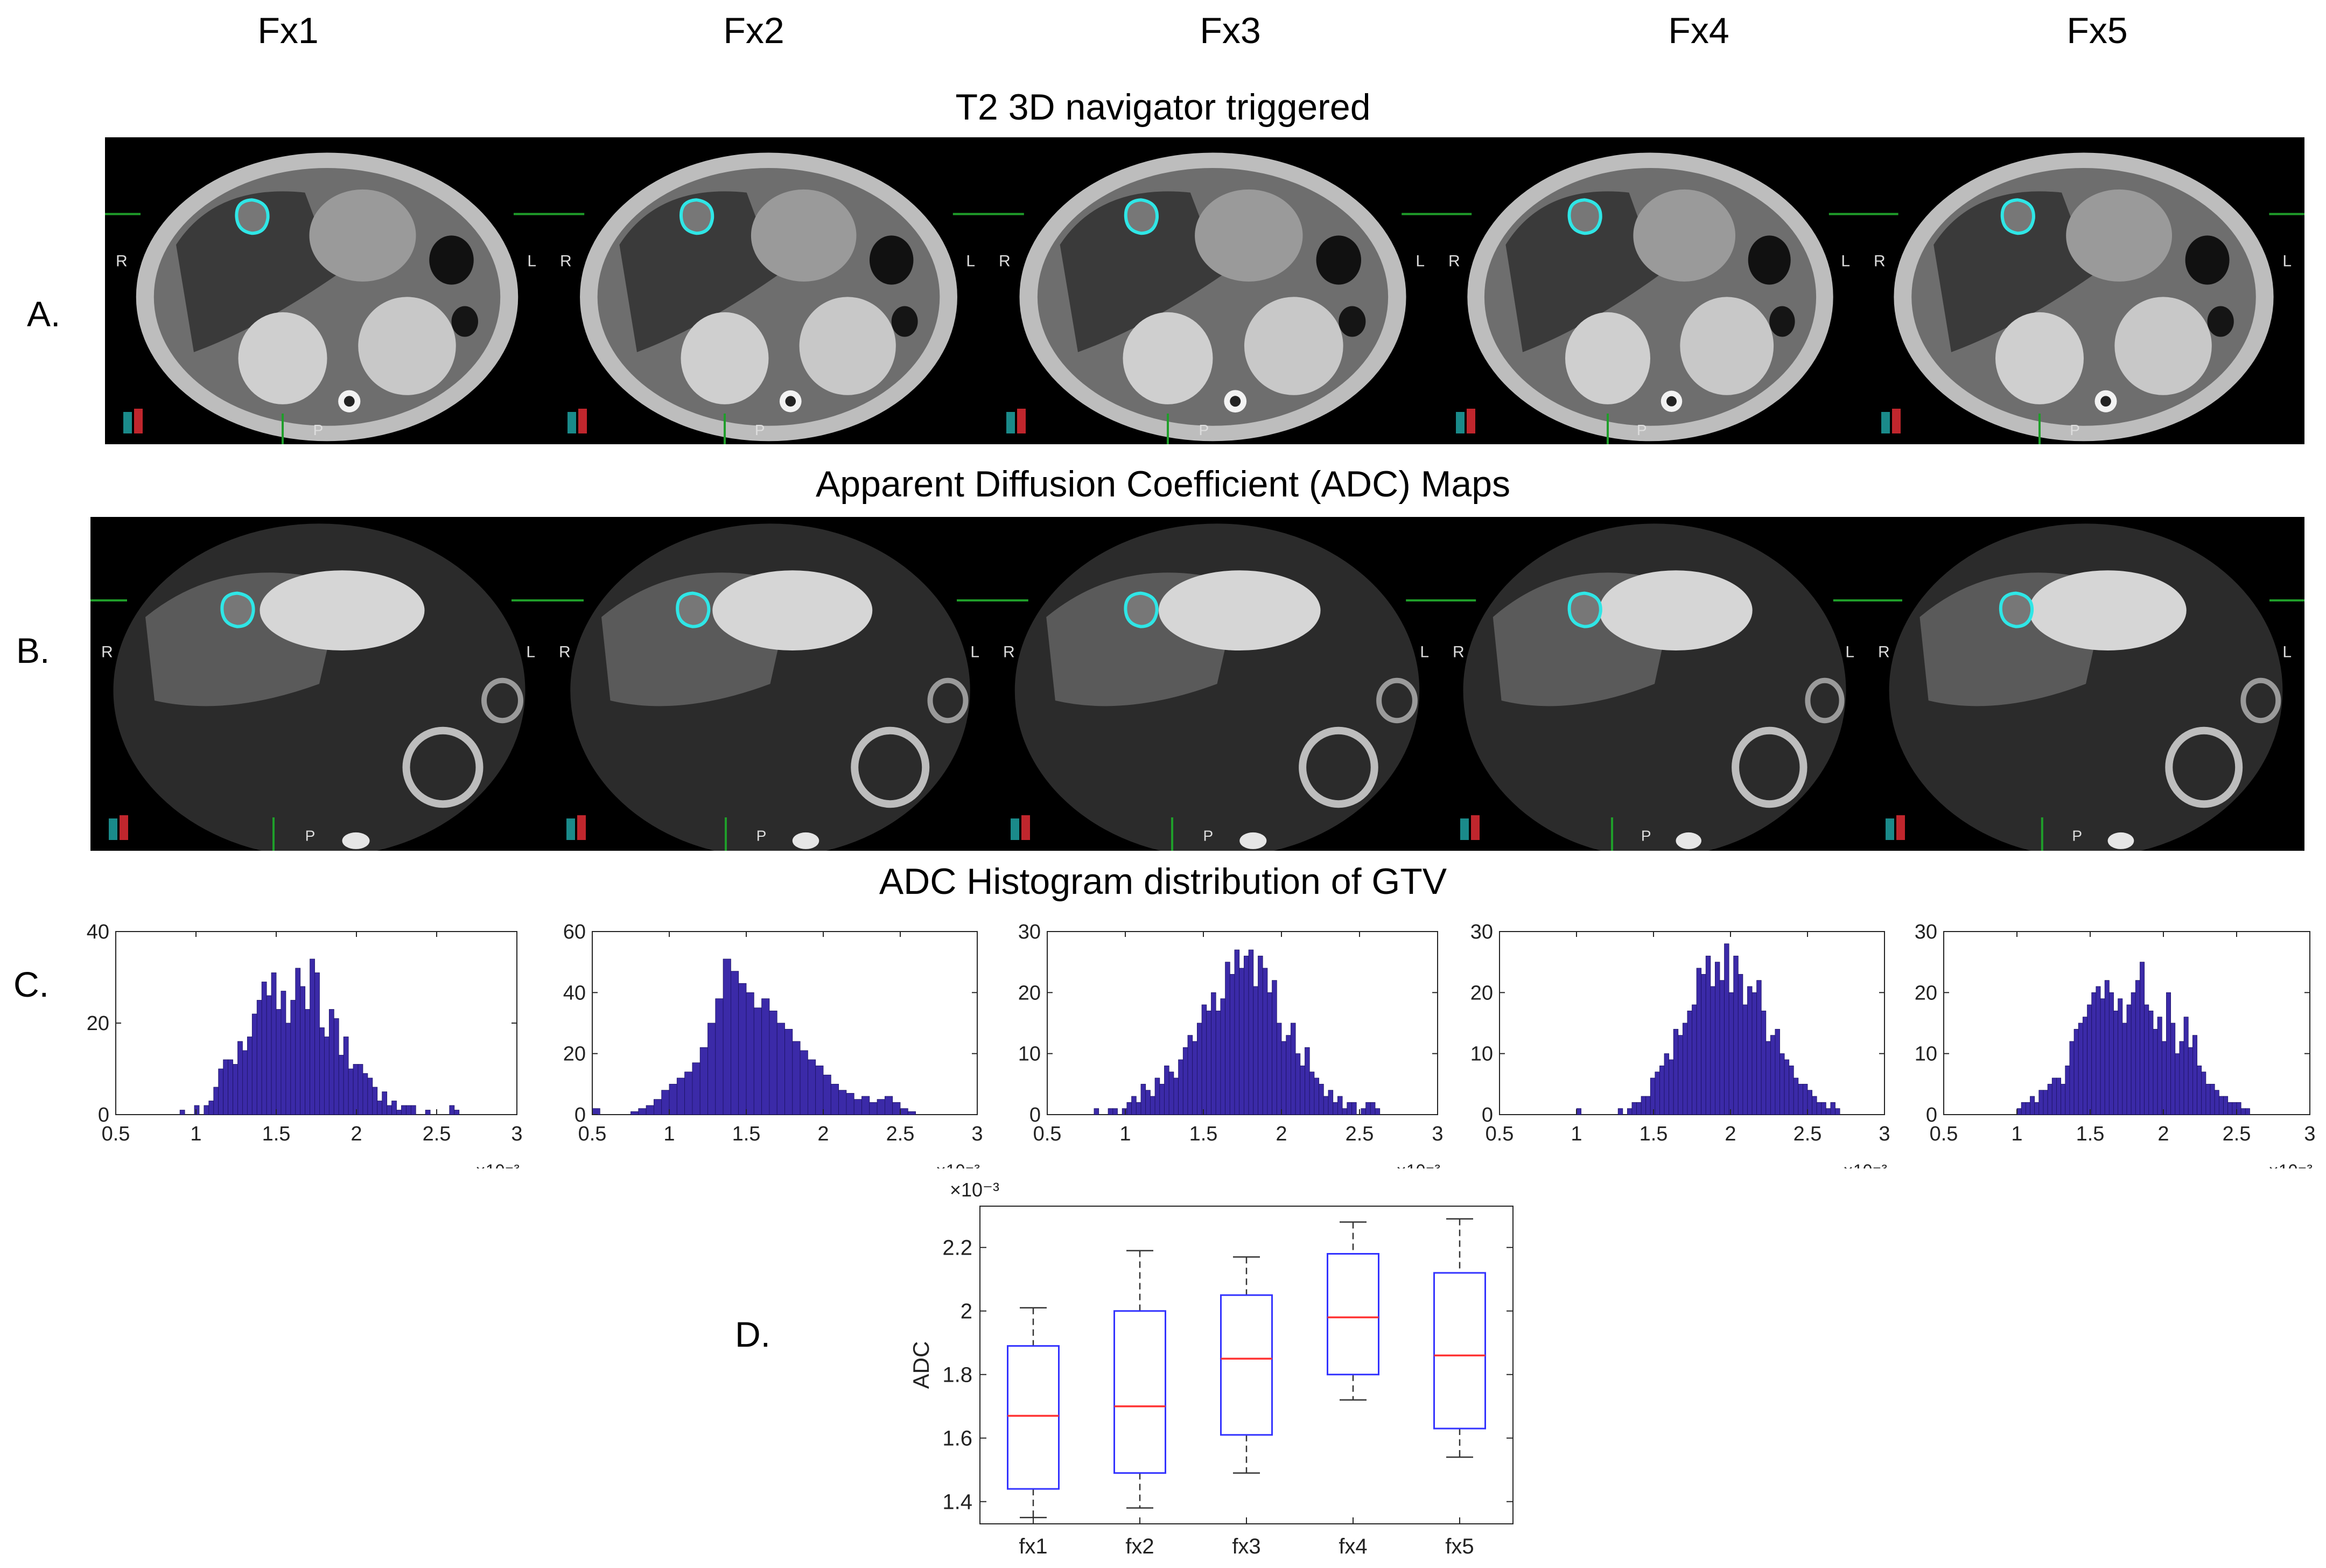 This screenshot has height=1568, width=2326. Describe the element at coordinates (770, 684) in the screenshot. I see `adc-map-fx2: R L P` at that location.